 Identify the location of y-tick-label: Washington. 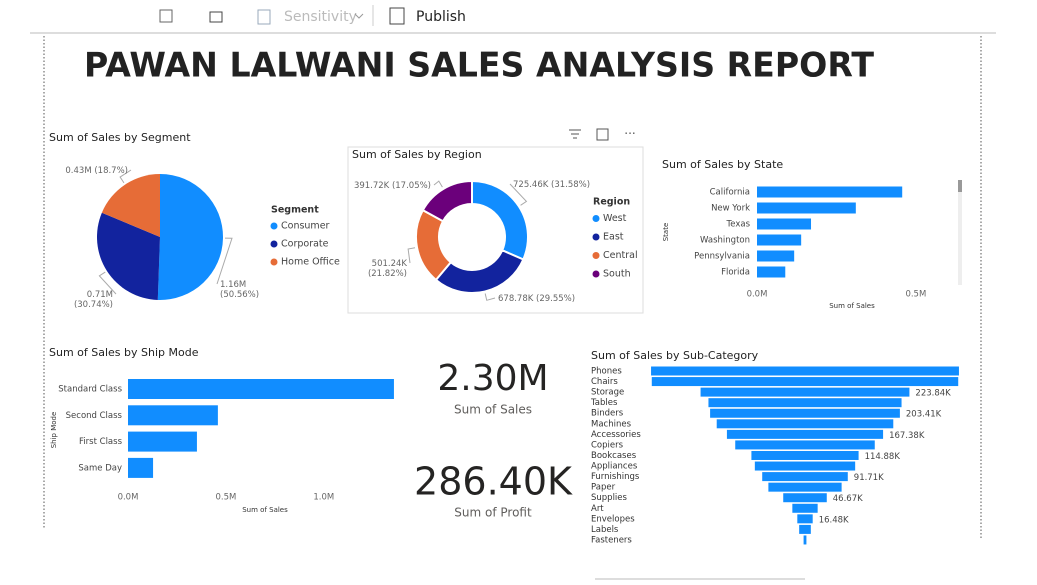
(725, 241).